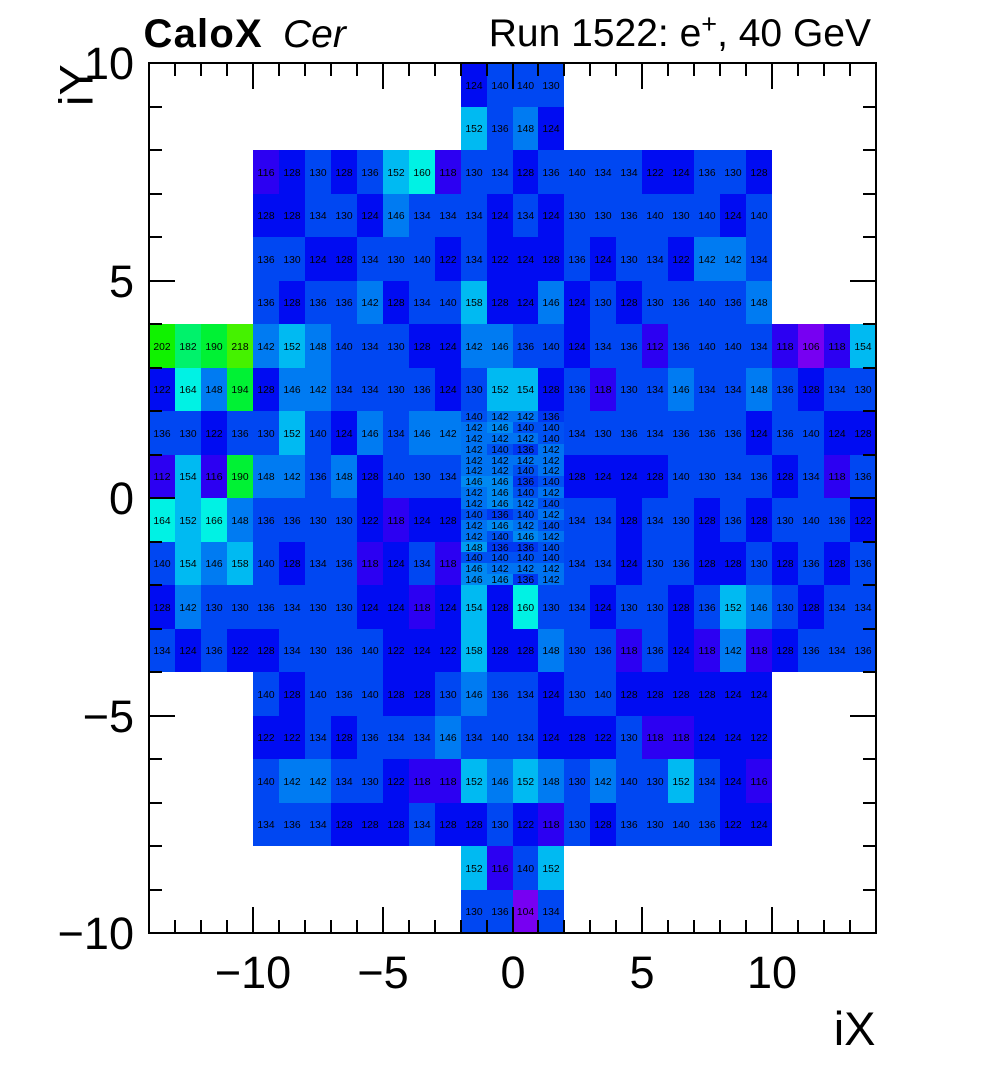 This screenshot has height=1072, width=996. Describe the element at coordinates (161, 477) in the screenshot. I see `svg-text: 112` at that location.